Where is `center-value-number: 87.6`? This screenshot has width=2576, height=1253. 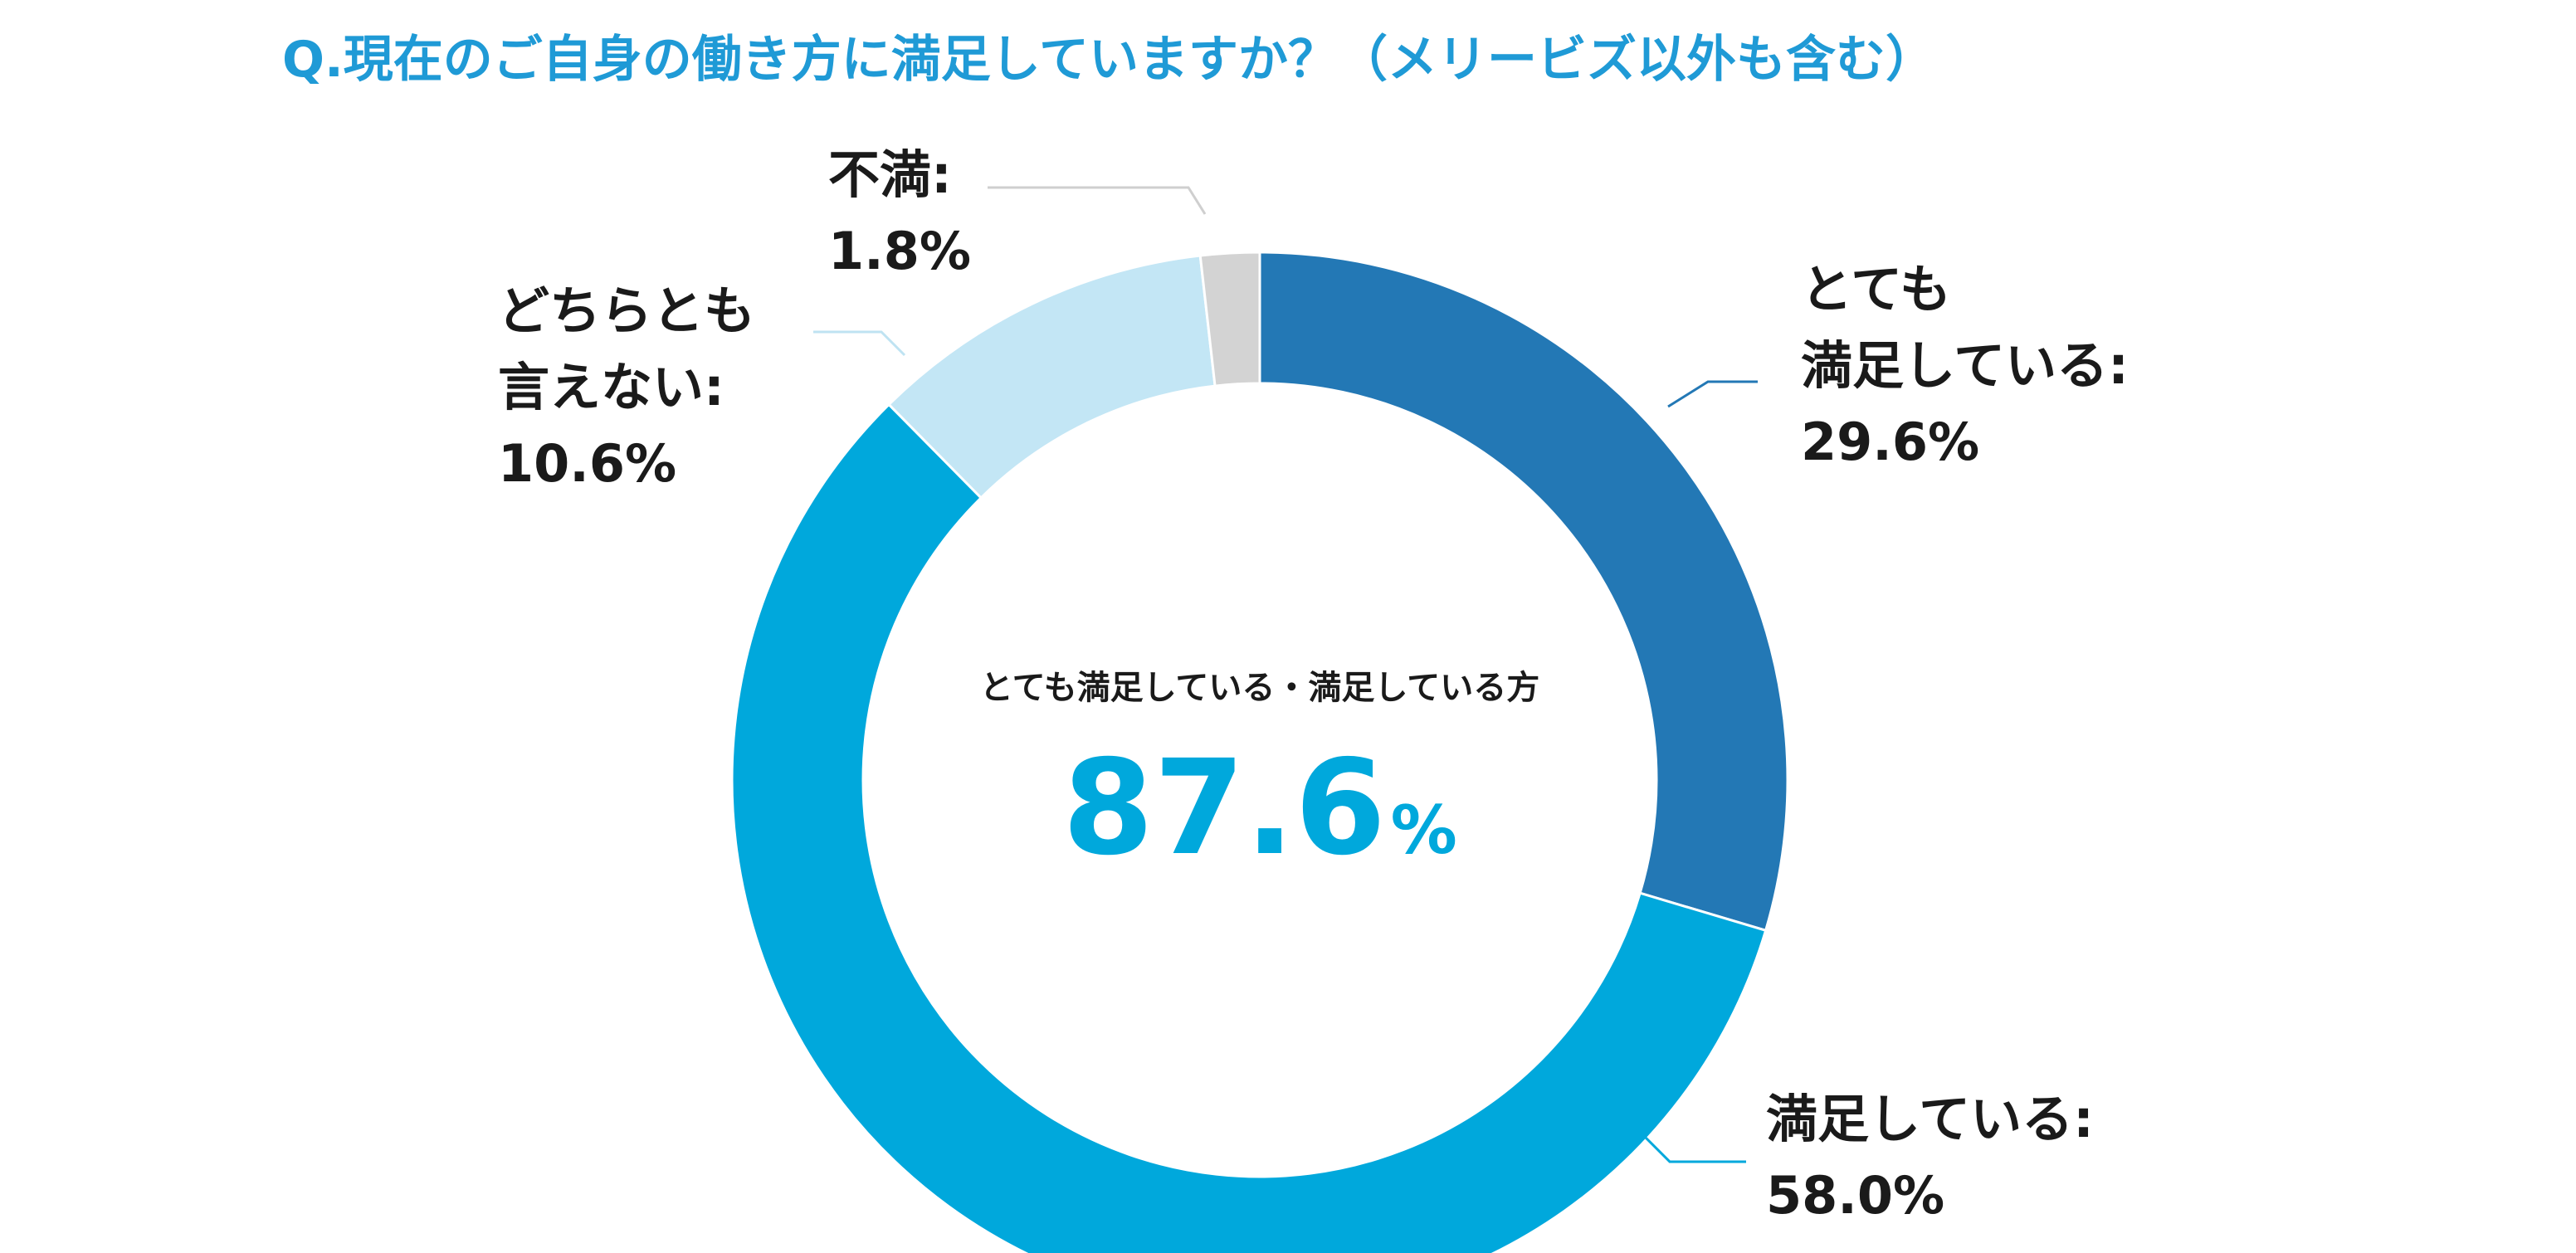
center-value-number: 87.6 is located at coordinates (1224, 808).